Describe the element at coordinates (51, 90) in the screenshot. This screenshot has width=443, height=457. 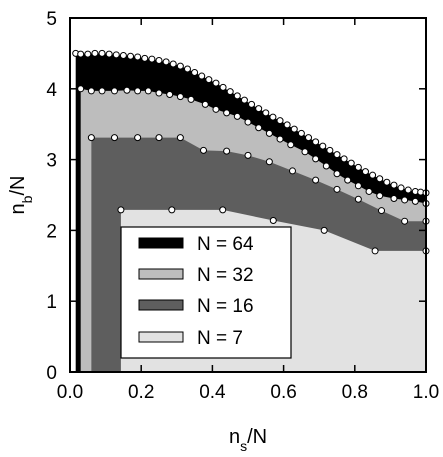
I see `y-tick-label: 4` at that location.